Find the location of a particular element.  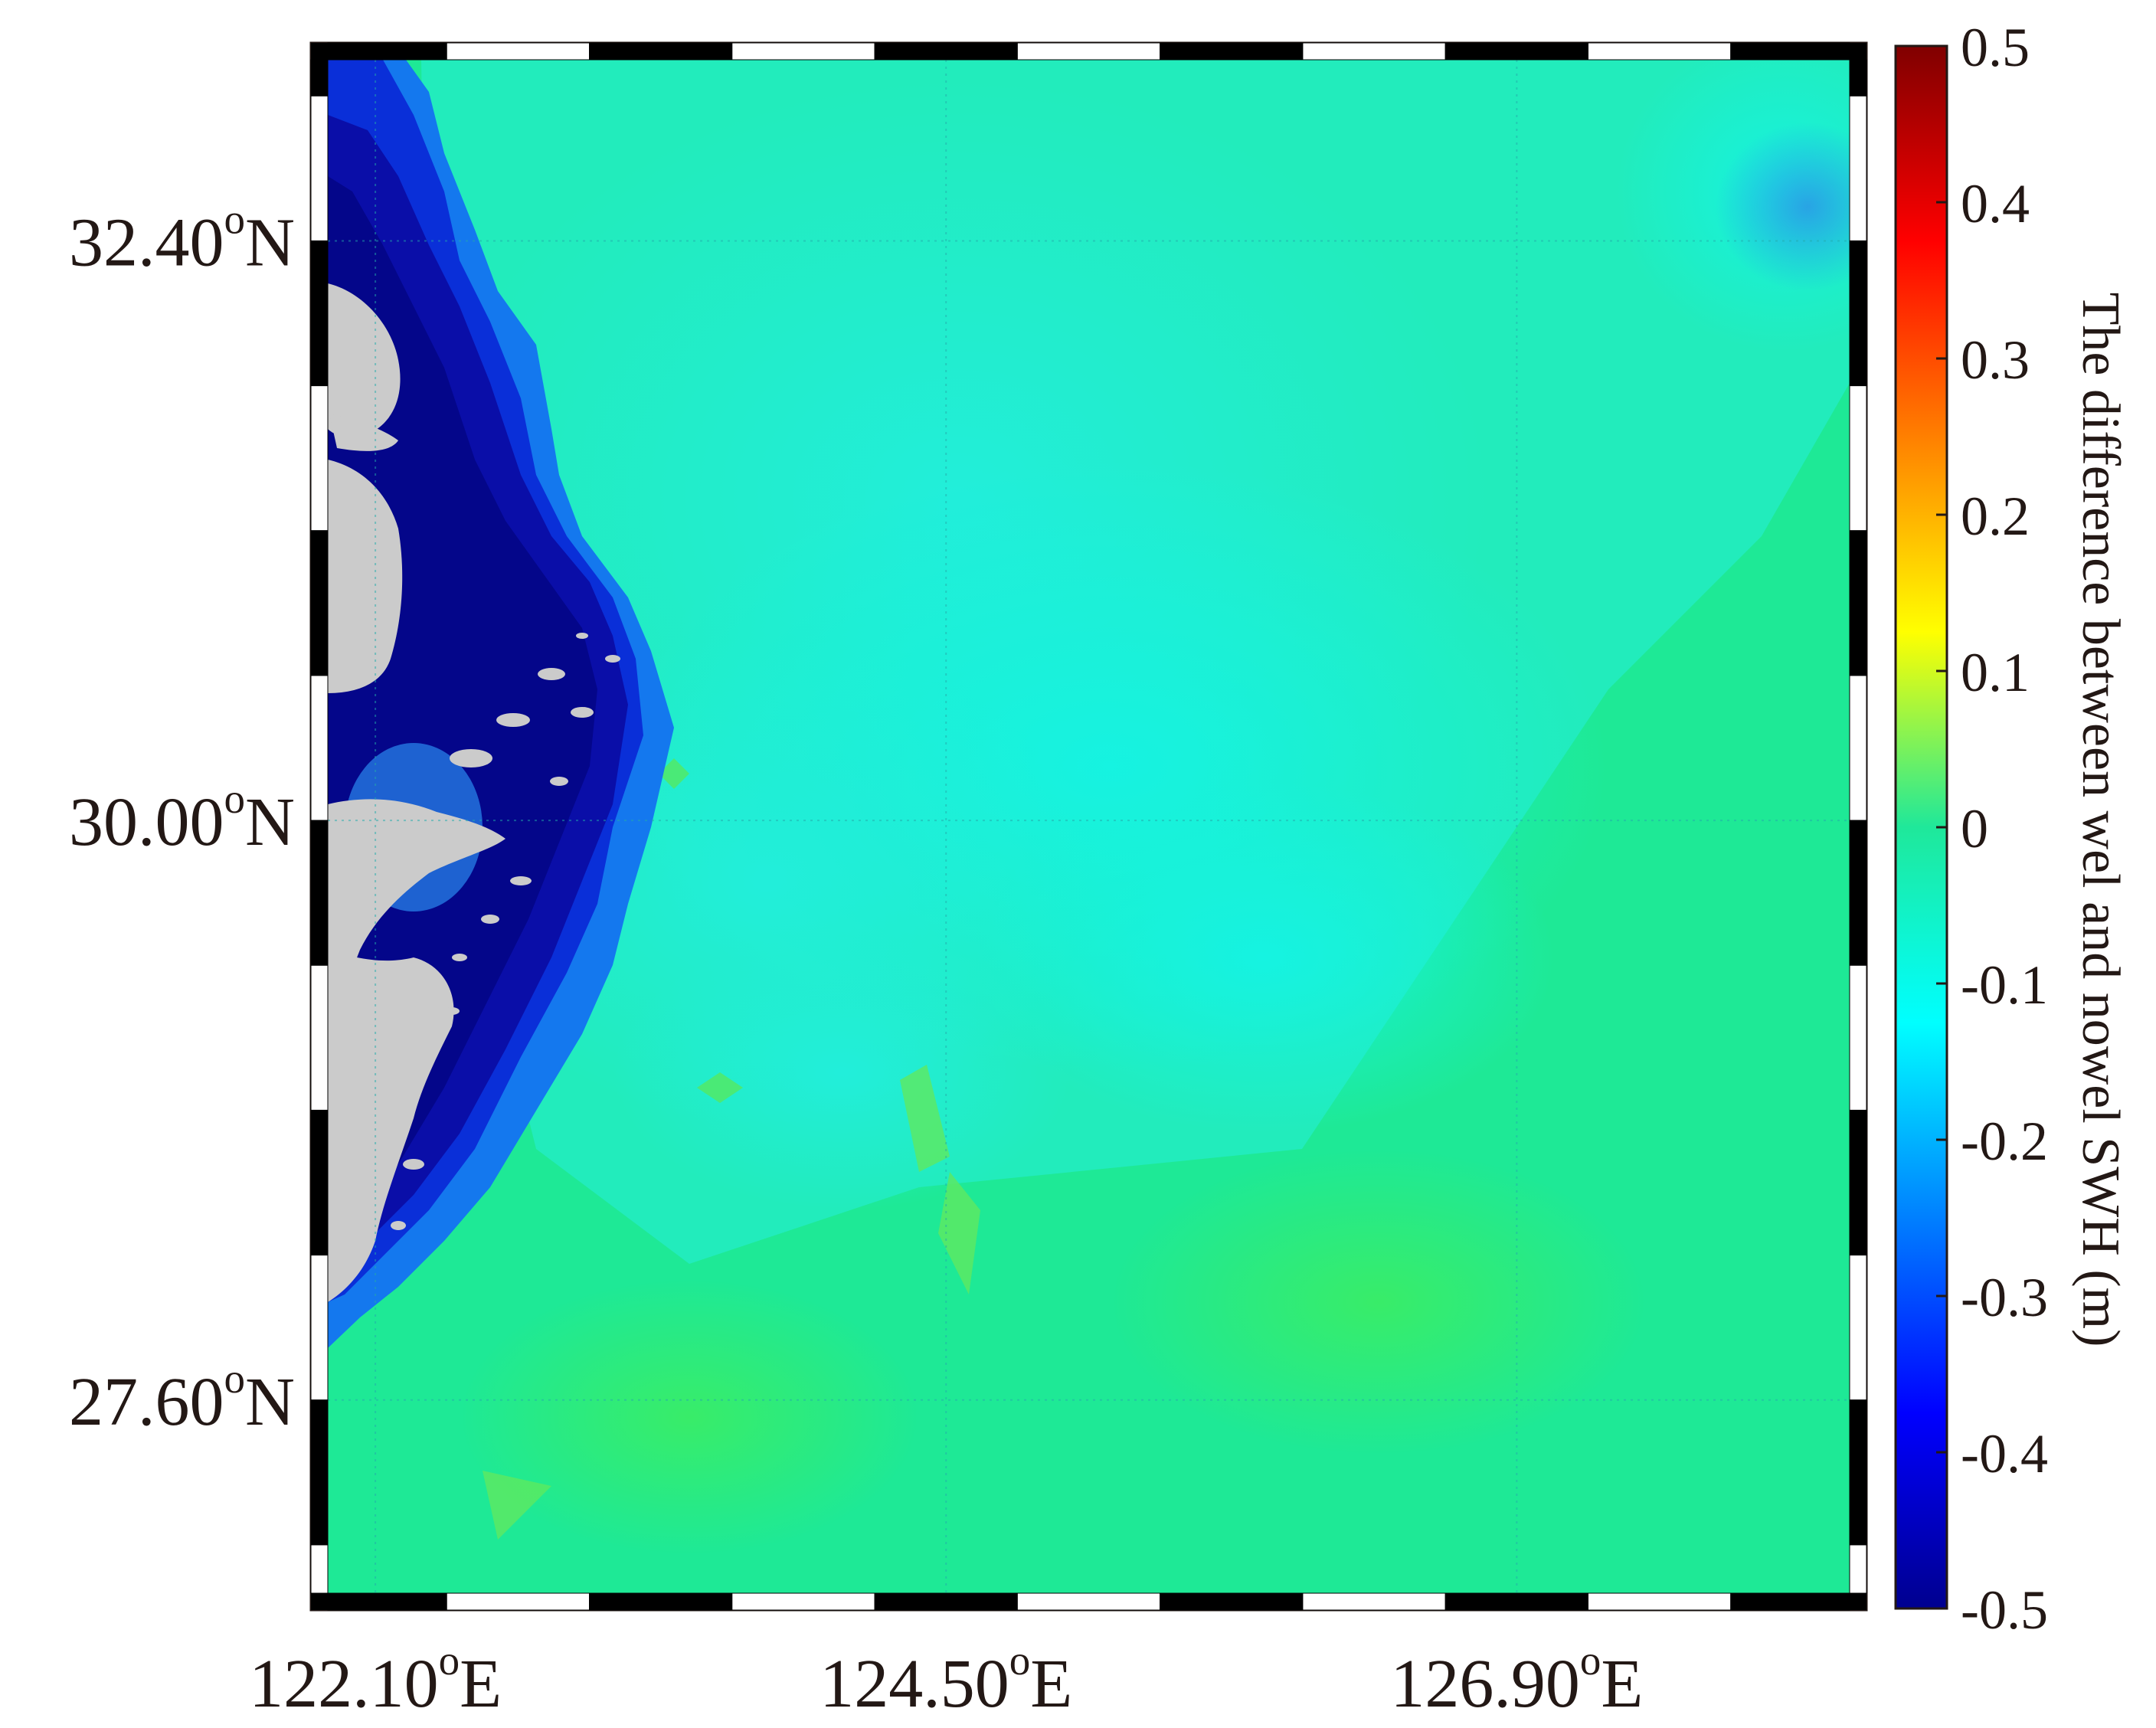

land-mass is located at coordinates (474, 792).